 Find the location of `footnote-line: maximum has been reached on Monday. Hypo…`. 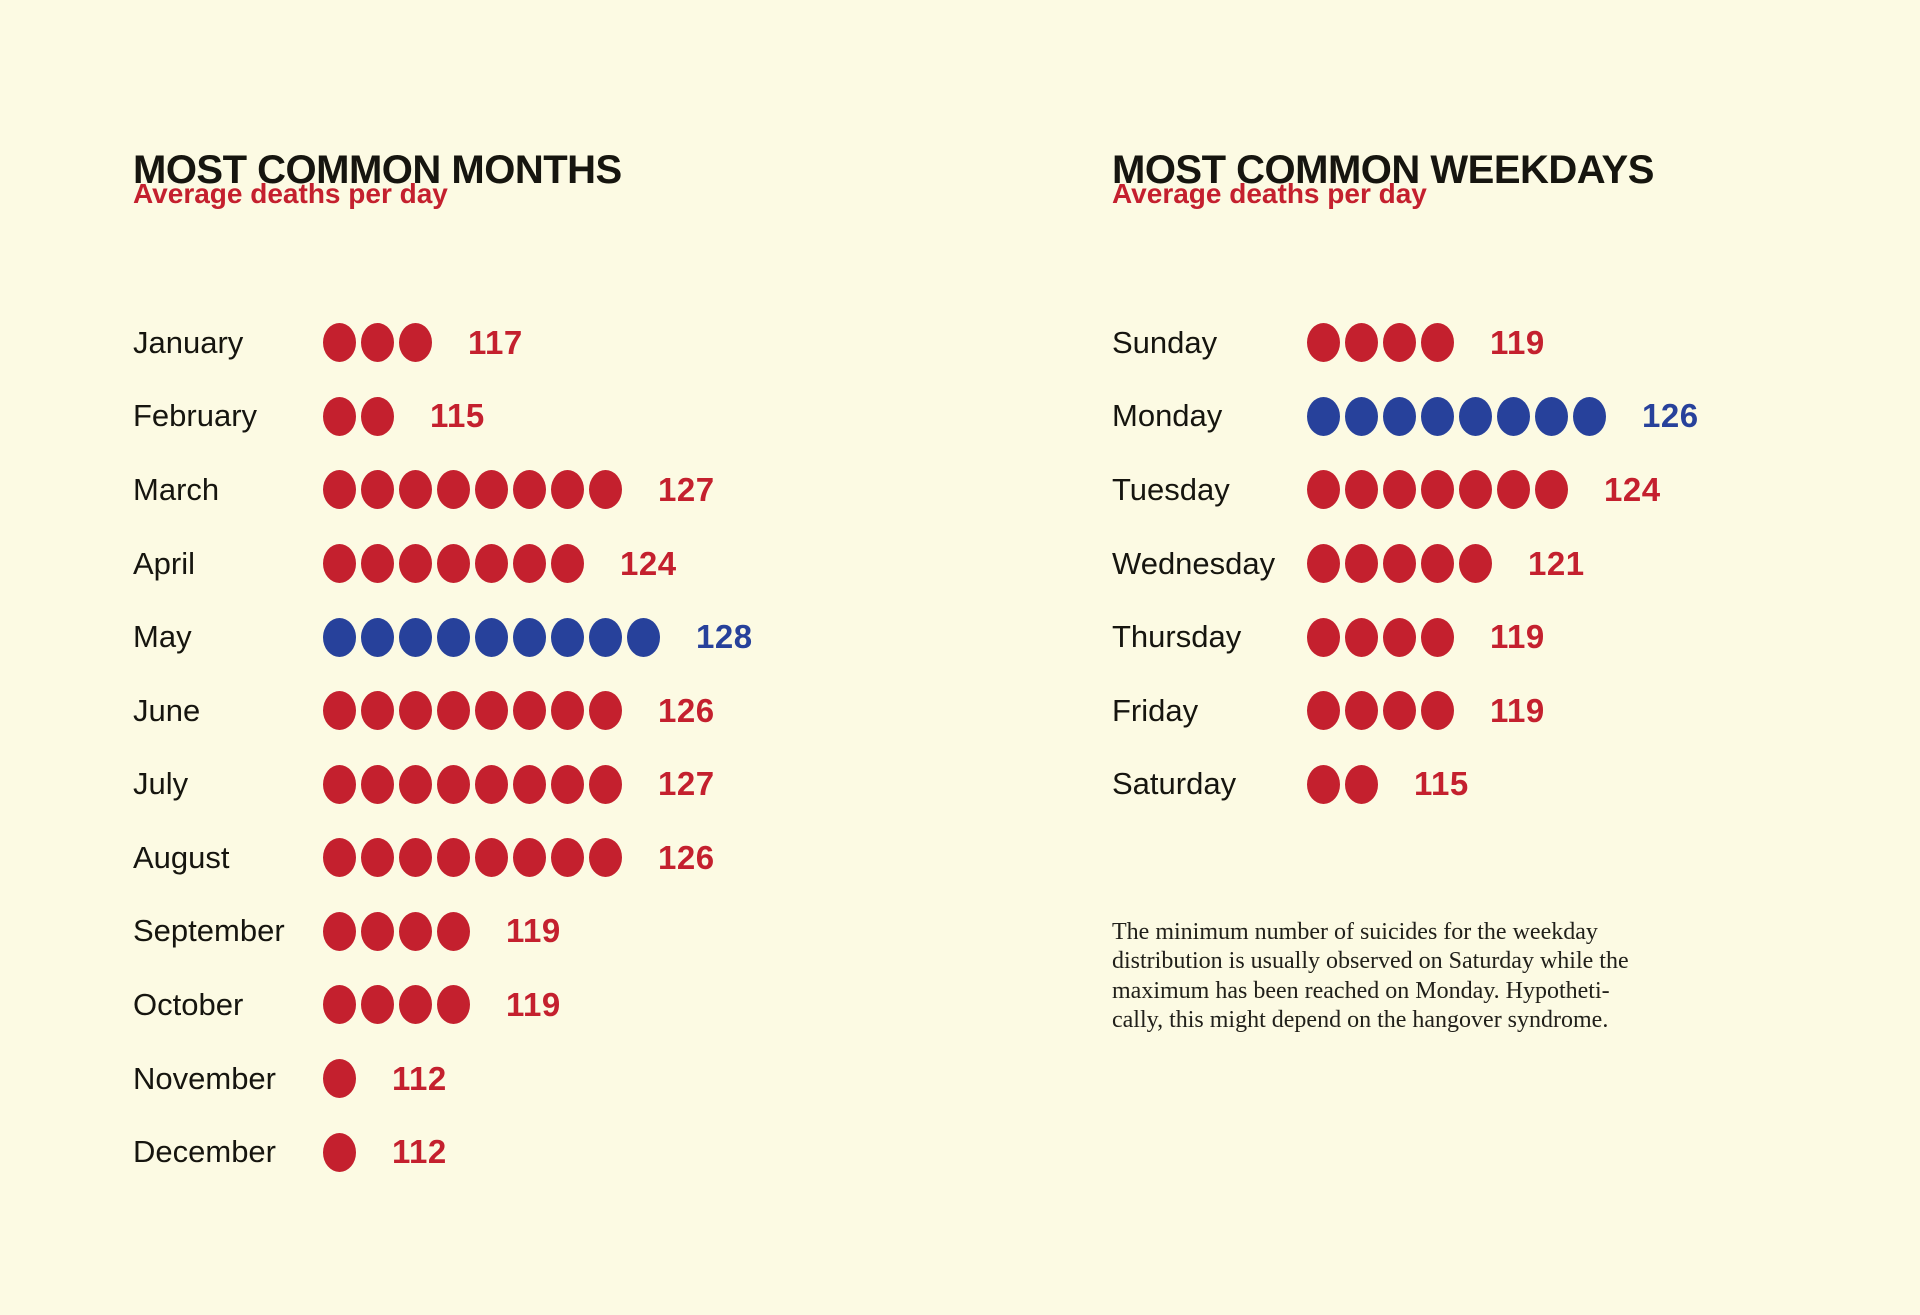

footnote-line: maximum has been reached on Monday. Hypo… is located at coordinates (1361, 990).